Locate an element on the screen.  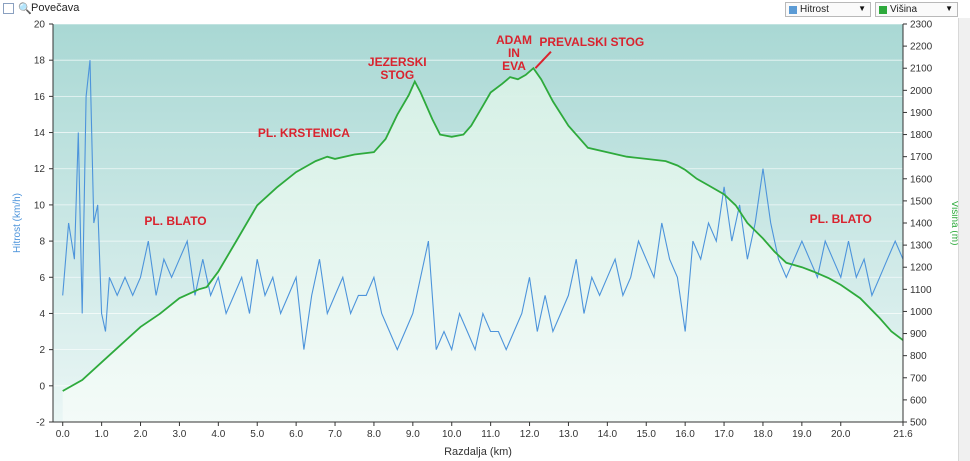
left-tick-label: 0 is located at coordinates (42, 386).